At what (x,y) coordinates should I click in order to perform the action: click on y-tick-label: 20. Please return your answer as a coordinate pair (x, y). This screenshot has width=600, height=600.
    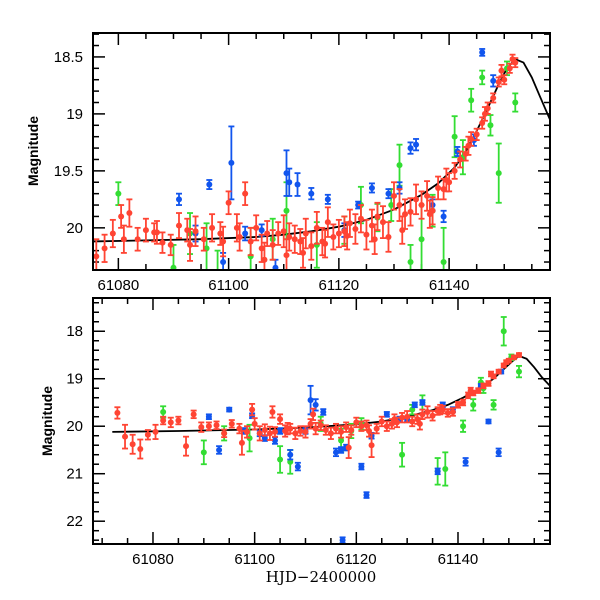
    Looking at the image, I should click on (74, 426).